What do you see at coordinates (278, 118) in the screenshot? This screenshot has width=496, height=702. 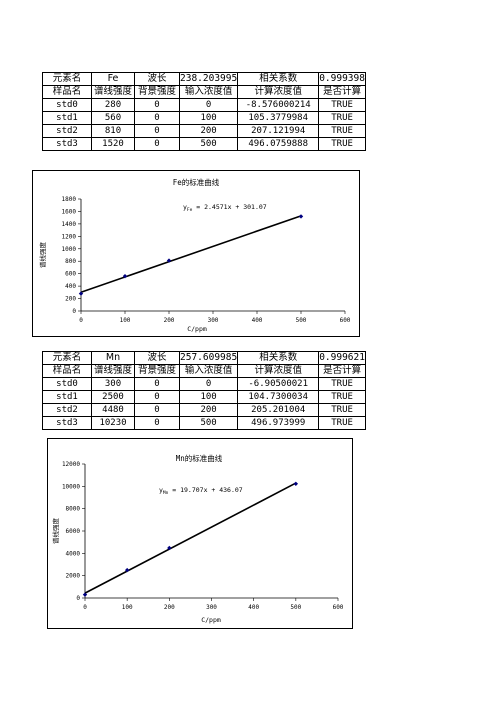 I see `table-cell: 105.3779984` at bounding box center [278, 118].